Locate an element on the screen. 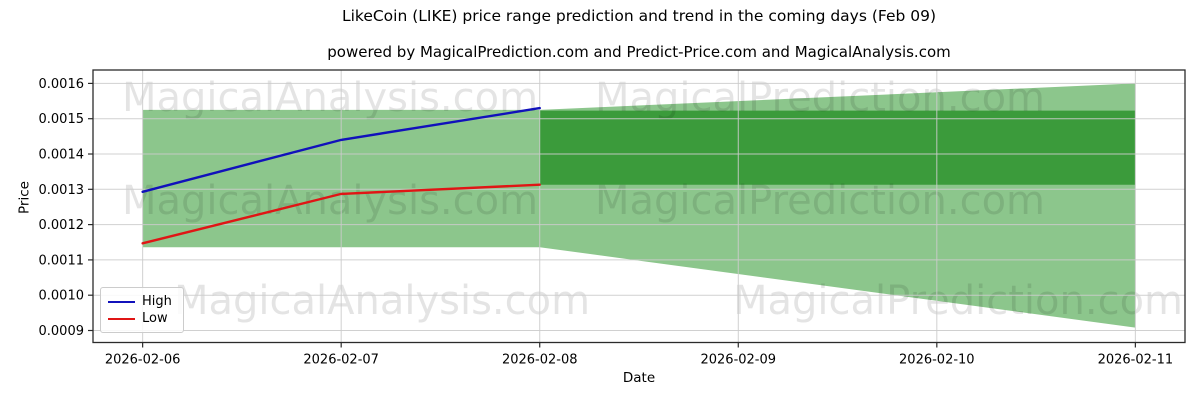 The height and width of the screenshot is (400, 1200). y-tick-label: 0.0016 is located at coordinates (62, 84).